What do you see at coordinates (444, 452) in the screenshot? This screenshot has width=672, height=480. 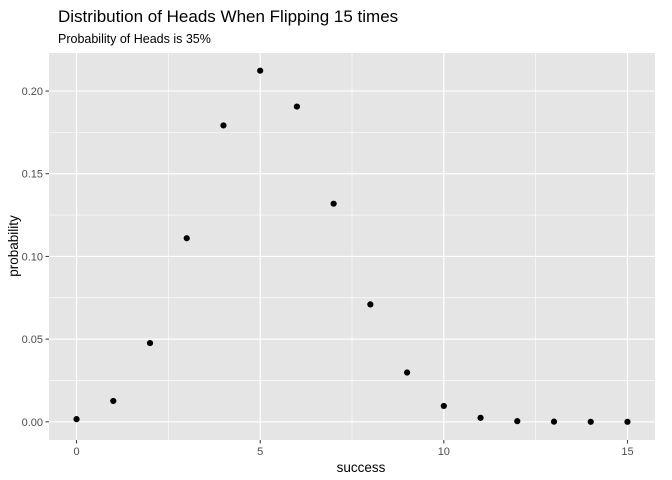 I see `x-tick-label: 10` at bounding box center [444, 452].